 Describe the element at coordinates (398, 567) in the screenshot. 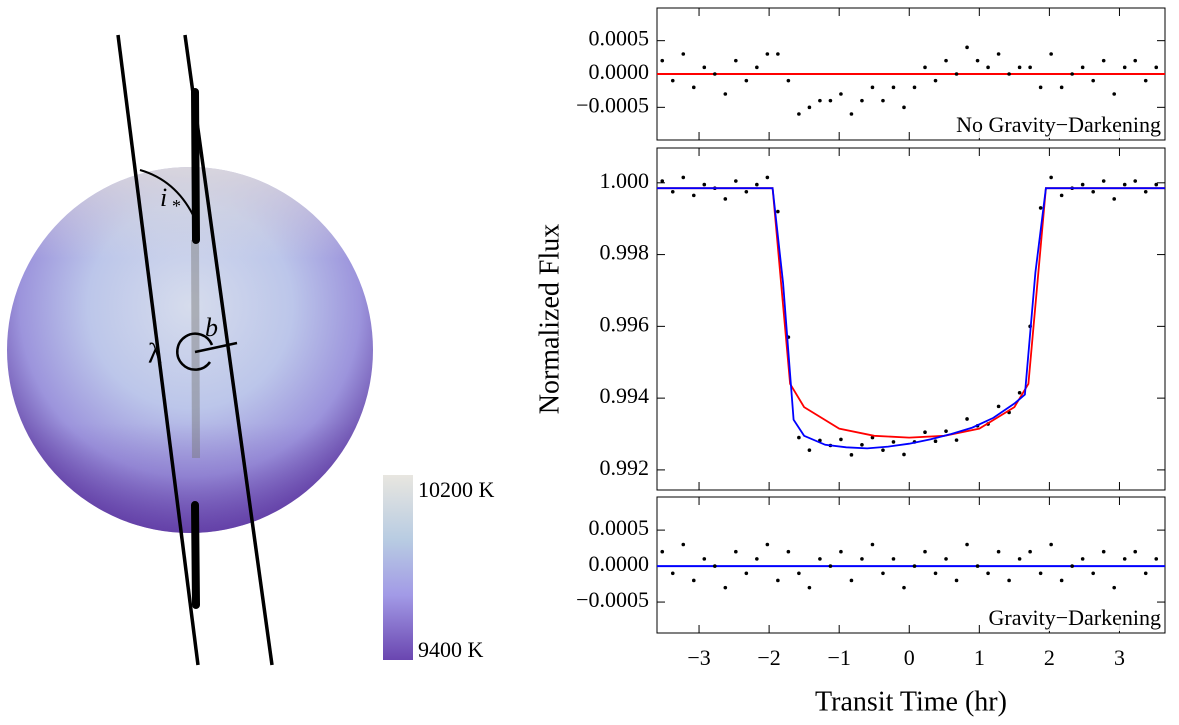

I see `colorbar` at that location.